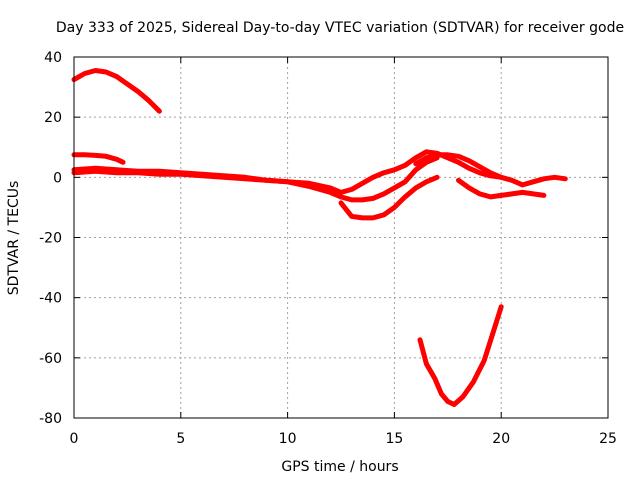 The width and height of the screenshot is (640, 480). Describe the element at coordinates (74, 439) in the screenshot. I see `x-tick-label: 0` at that location.